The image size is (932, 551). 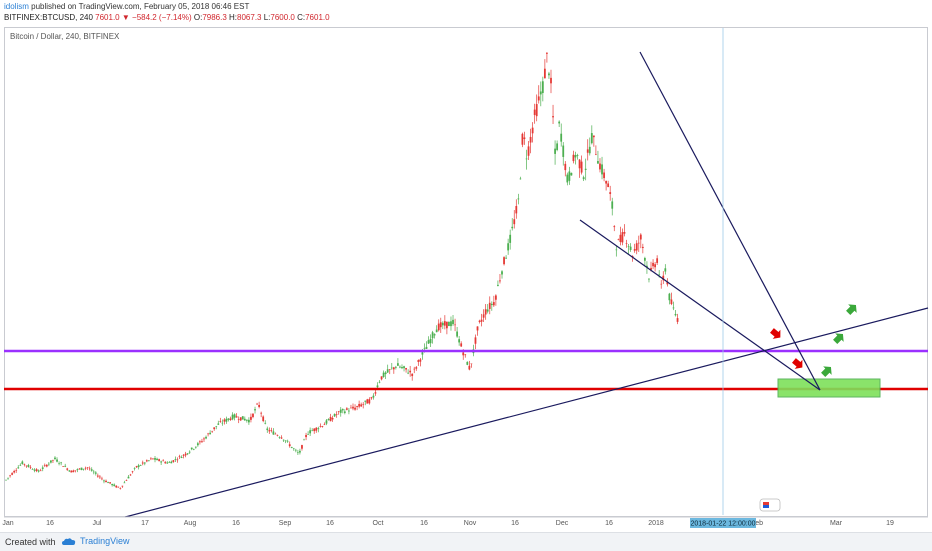 I want to click on red-down-arrow-icon-shape, so click(x=797, y=363).